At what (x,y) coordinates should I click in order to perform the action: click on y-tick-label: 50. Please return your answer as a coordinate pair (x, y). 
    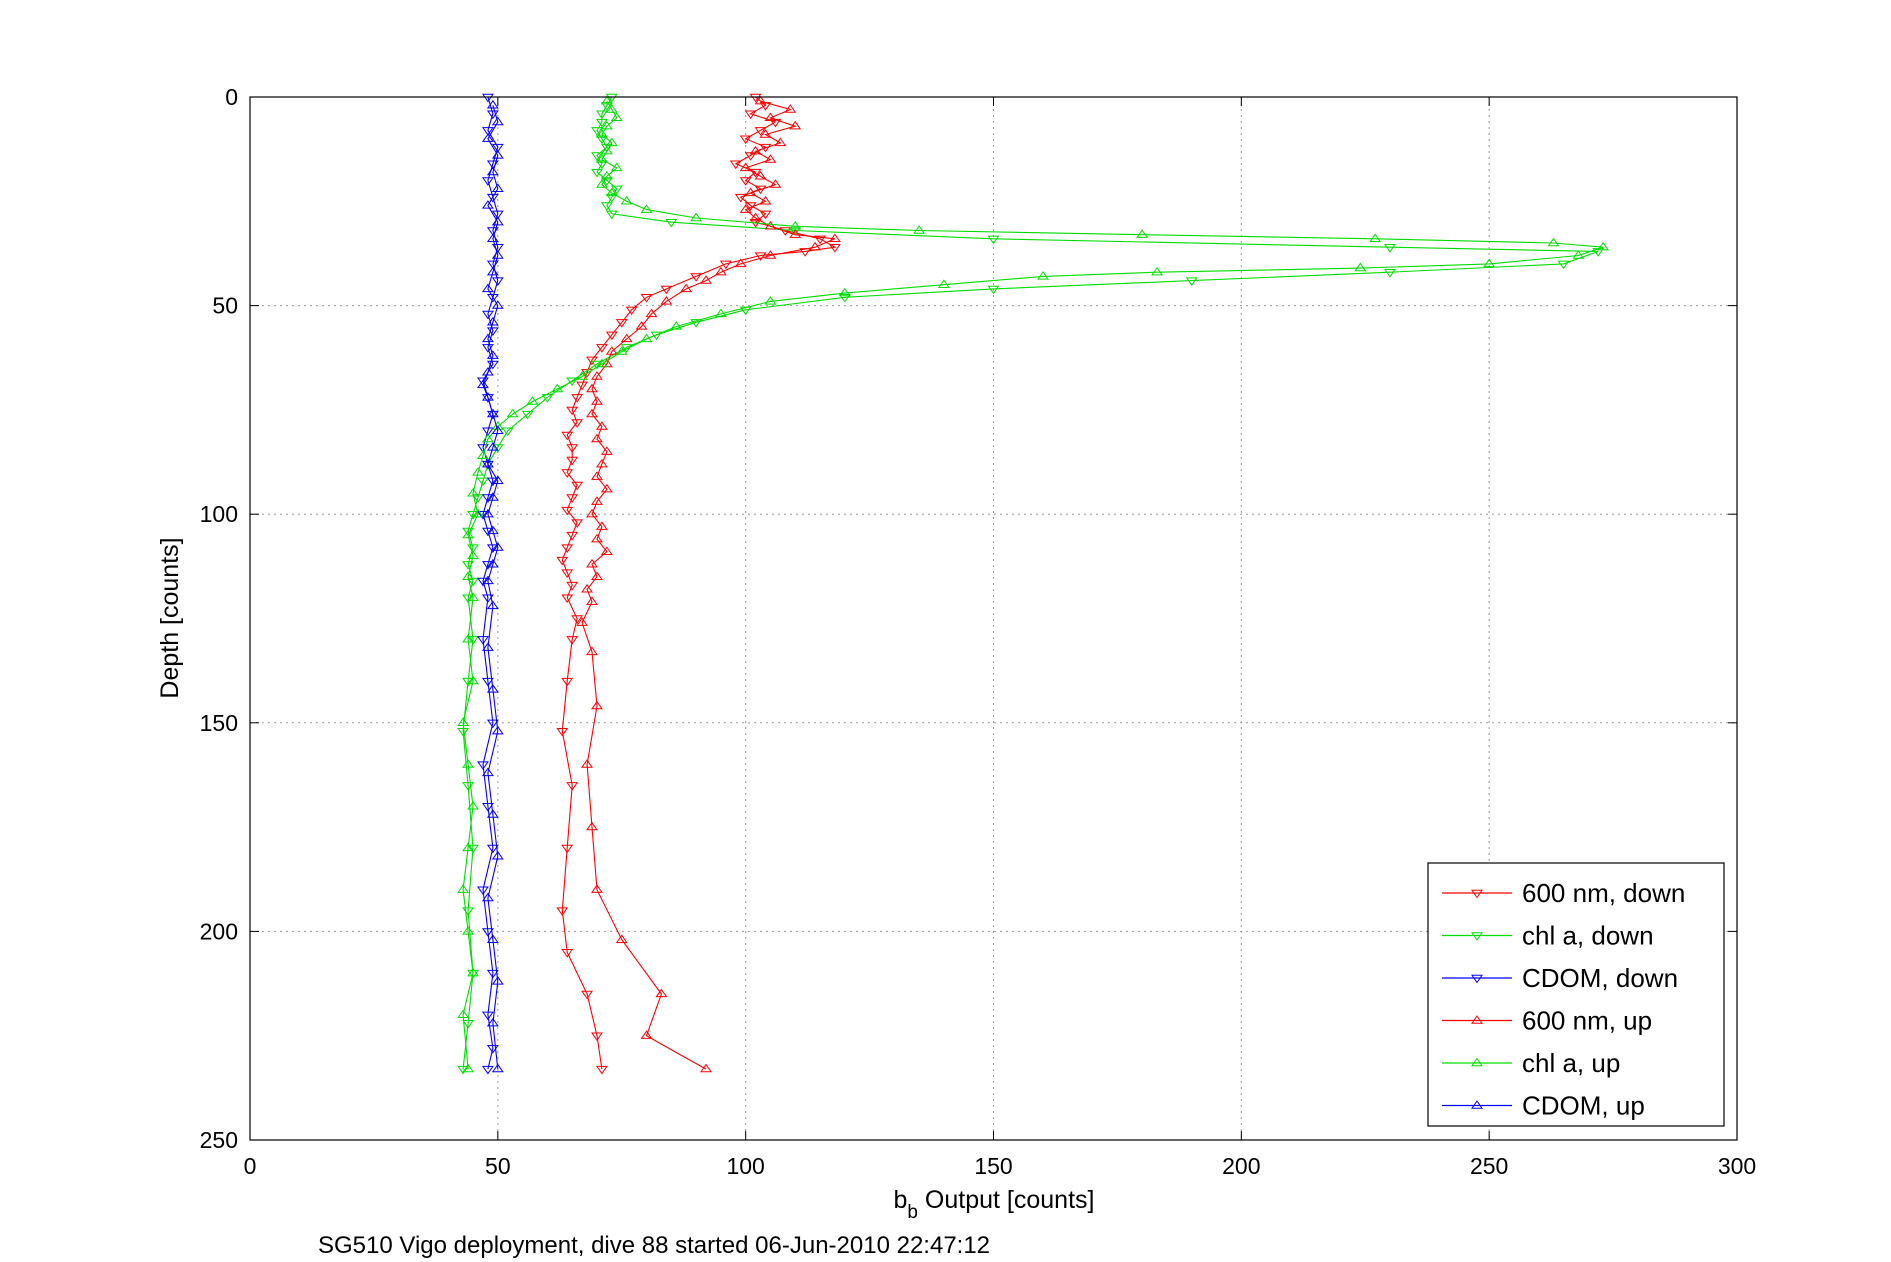
    Looking at the image, I should click on (225, 306).